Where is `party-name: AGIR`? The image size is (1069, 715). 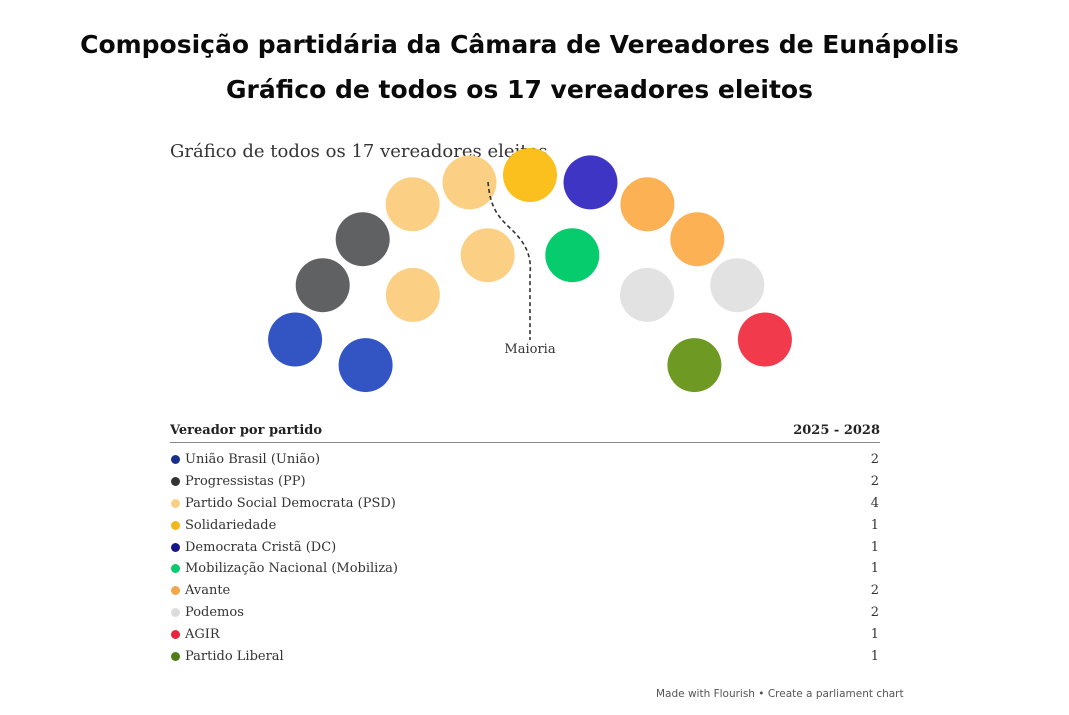
party-name: AGIR is located at coordinates (202, 634).